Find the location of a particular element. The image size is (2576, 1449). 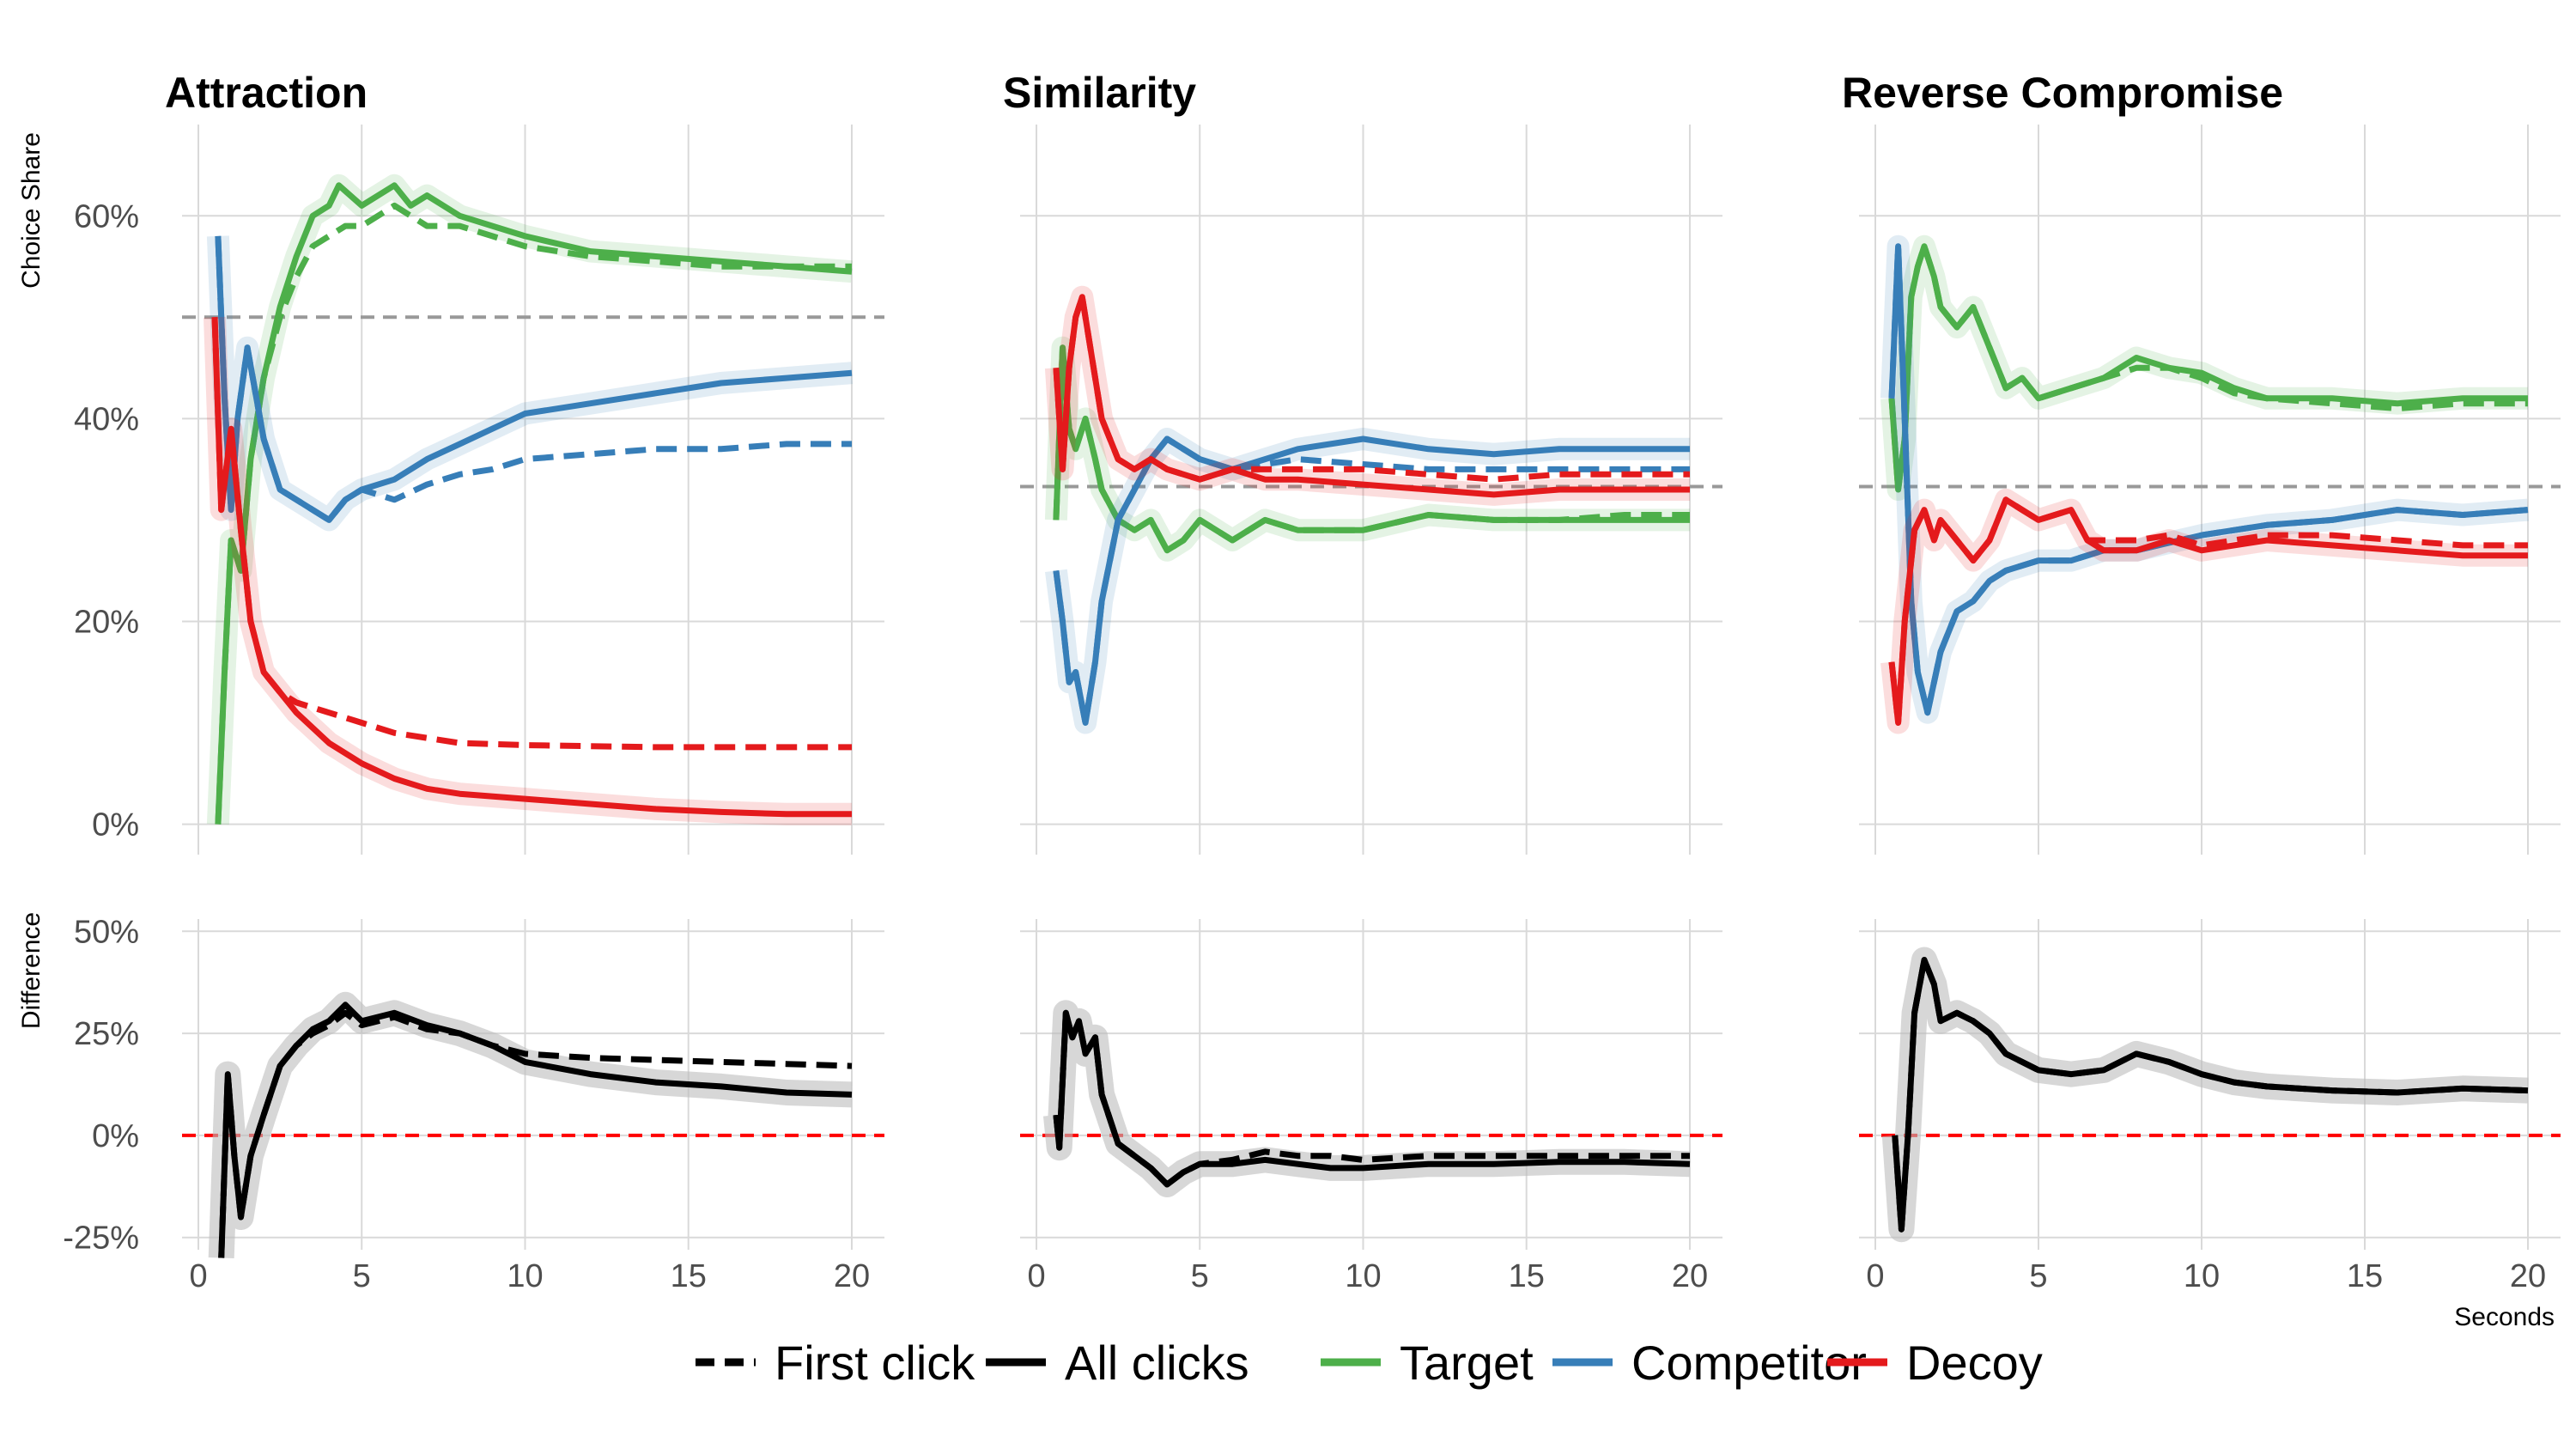

panel-title: Reverse Compromise is located at coordinates (2062, 93).